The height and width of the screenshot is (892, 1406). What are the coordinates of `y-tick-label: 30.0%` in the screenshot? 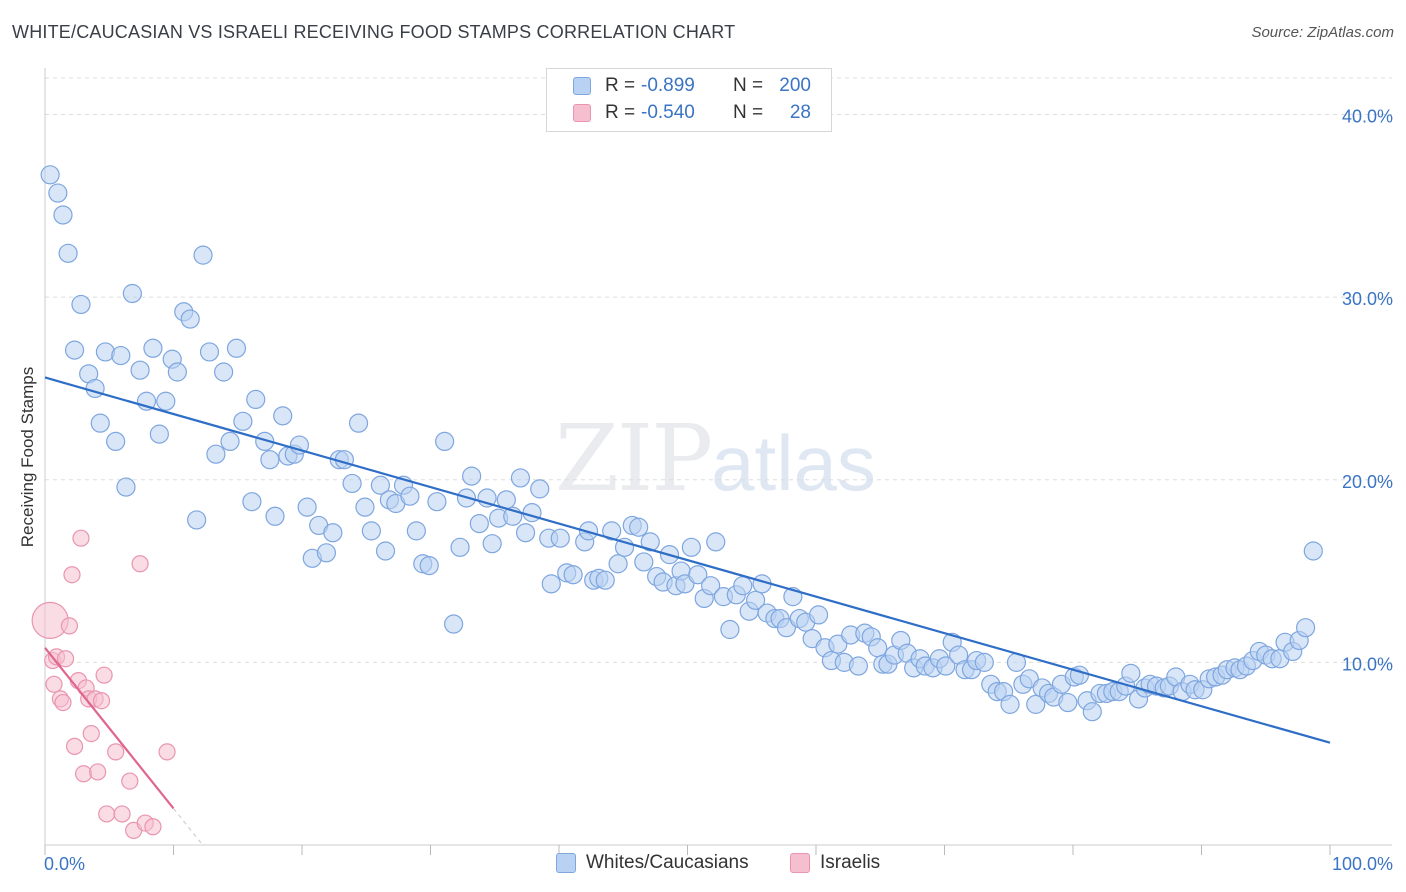 It's located at (1367, 299).